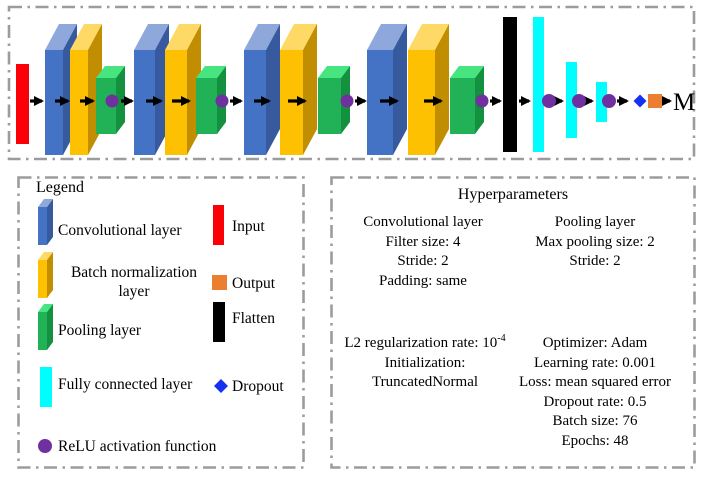  I want to click on output-icon, so click(219, 282).